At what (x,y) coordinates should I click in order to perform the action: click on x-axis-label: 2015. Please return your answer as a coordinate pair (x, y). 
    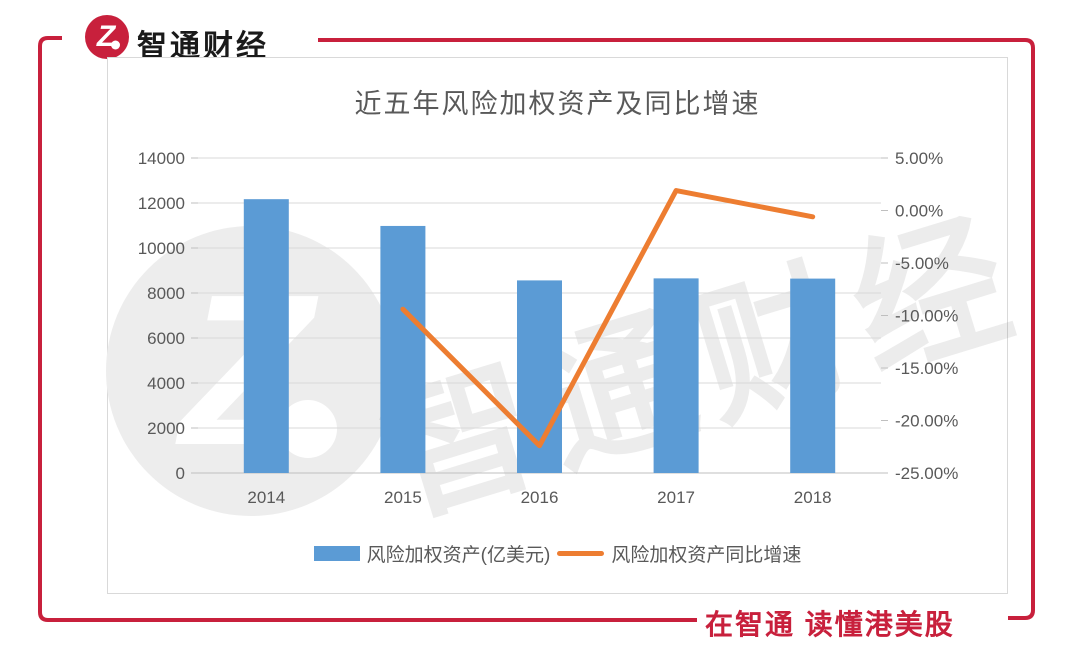
    Looking at the image, I should click on (403, 497).